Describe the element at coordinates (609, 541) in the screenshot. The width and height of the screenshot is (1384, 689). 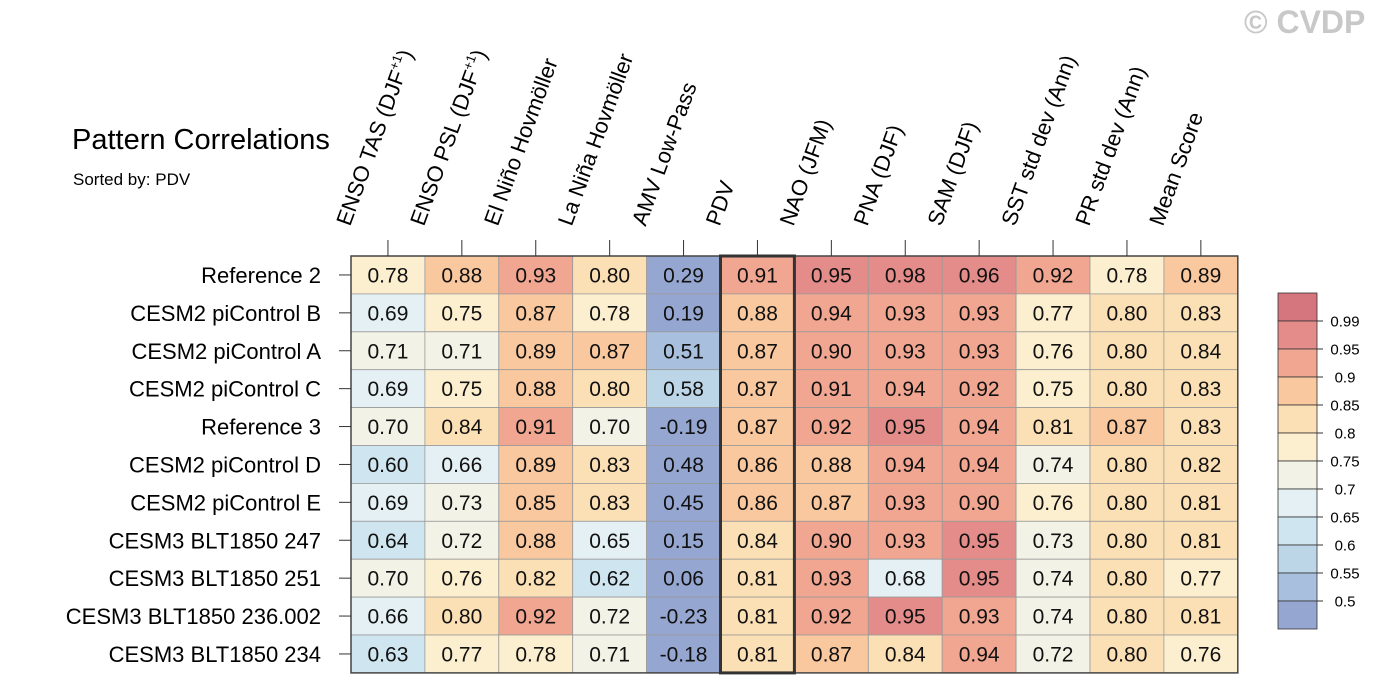
I see `cell-value: 0.65` at that location.